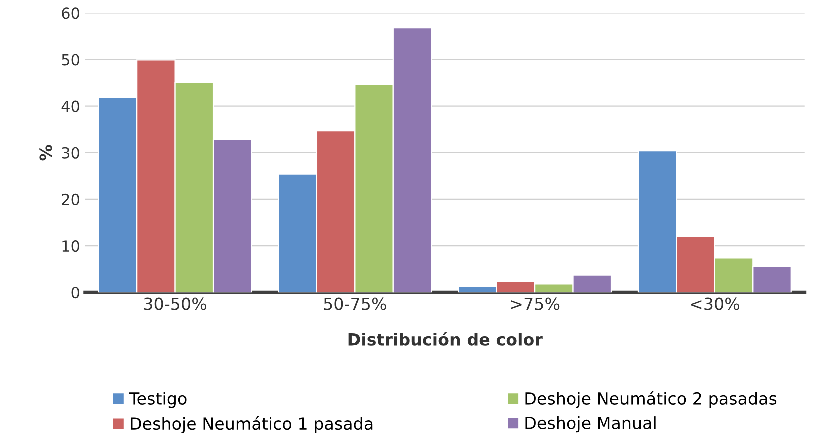 The image size is (813, 440). I want to click on x-tick-label: <30%, so click(715, 304).